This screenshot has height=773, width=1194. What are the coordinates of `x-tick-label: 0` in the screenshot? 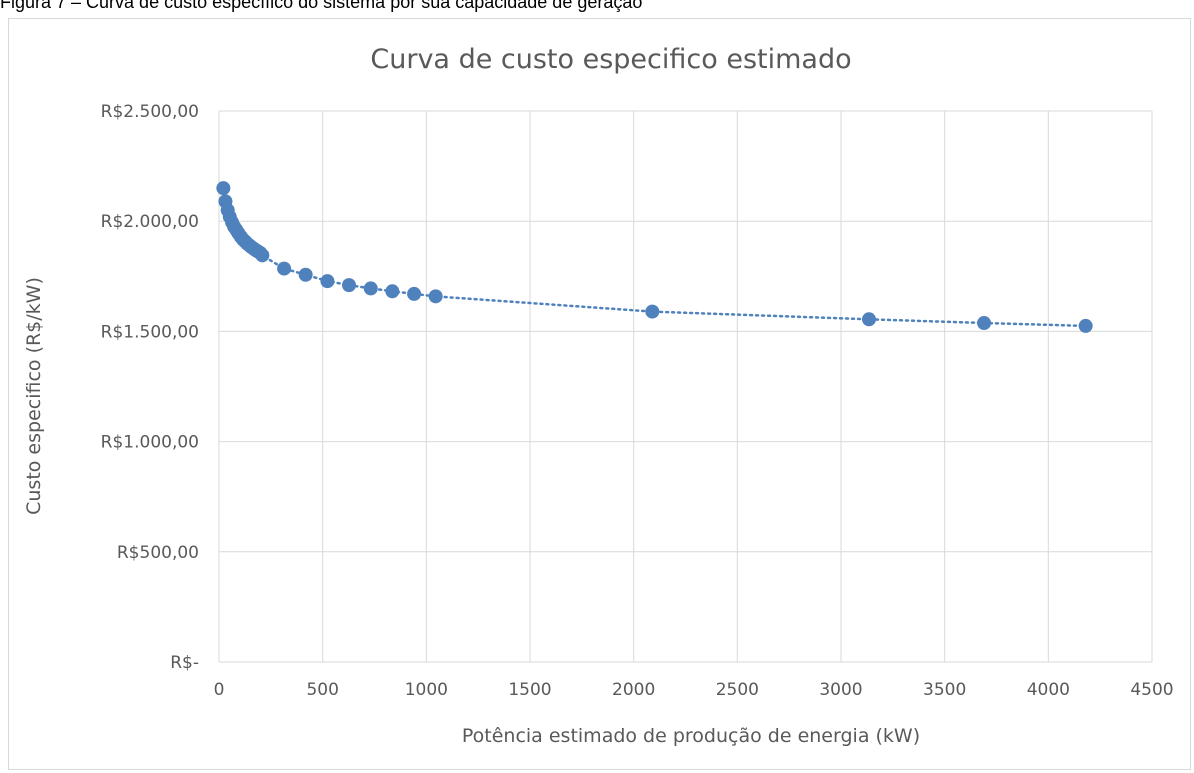 It's located at (219, 690).